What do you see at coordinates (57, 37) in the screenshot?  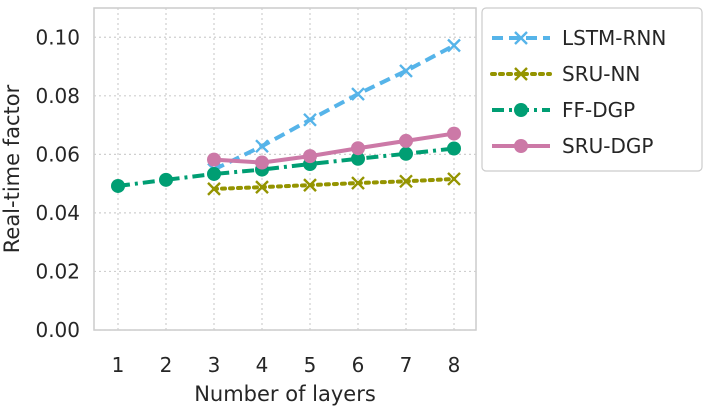 I see `y-tick-label: 0.10` at bounding box center [57, 37].